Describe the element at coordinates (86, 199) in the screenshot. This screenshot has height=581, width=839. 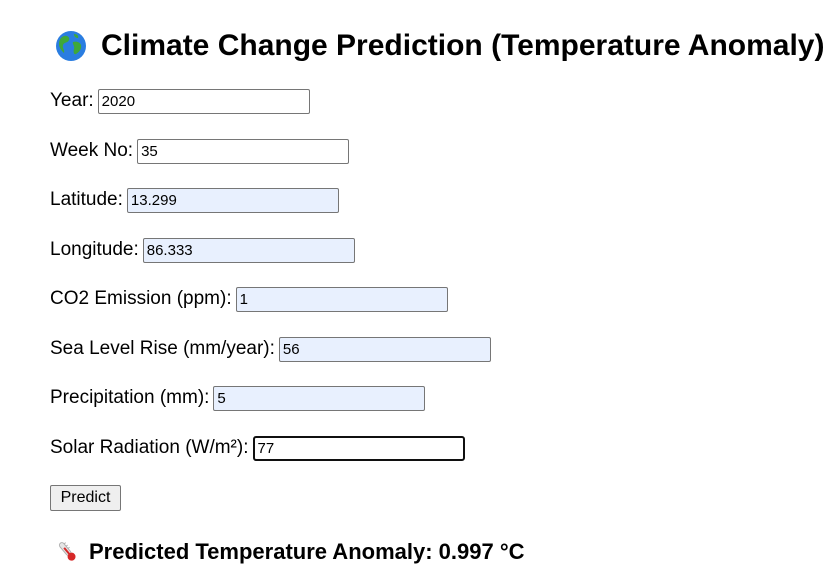
I see `latitude-label: Latitude:` at that location.